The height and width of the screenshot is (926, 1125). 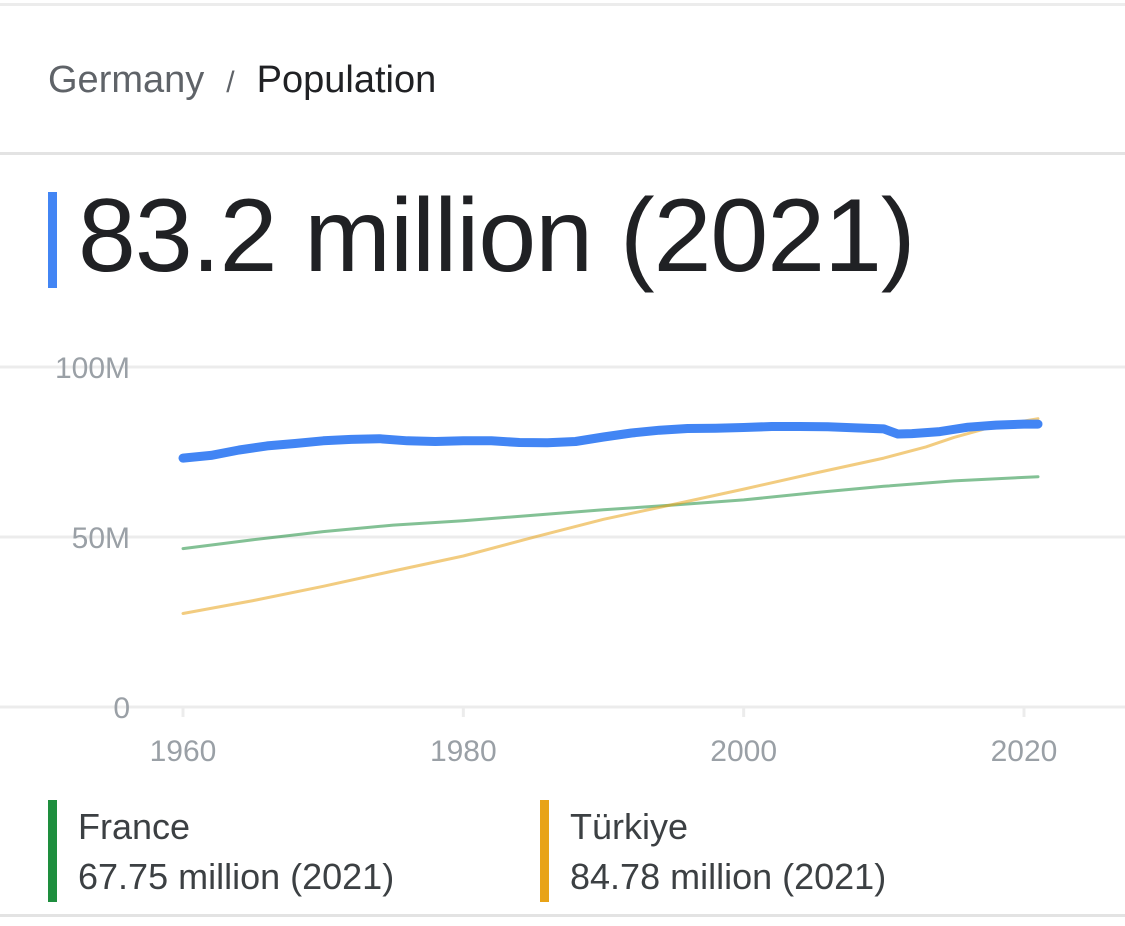 I want to click on chart-x-axis: 1960 1980 2000 2020, so click(x=604, y=737).